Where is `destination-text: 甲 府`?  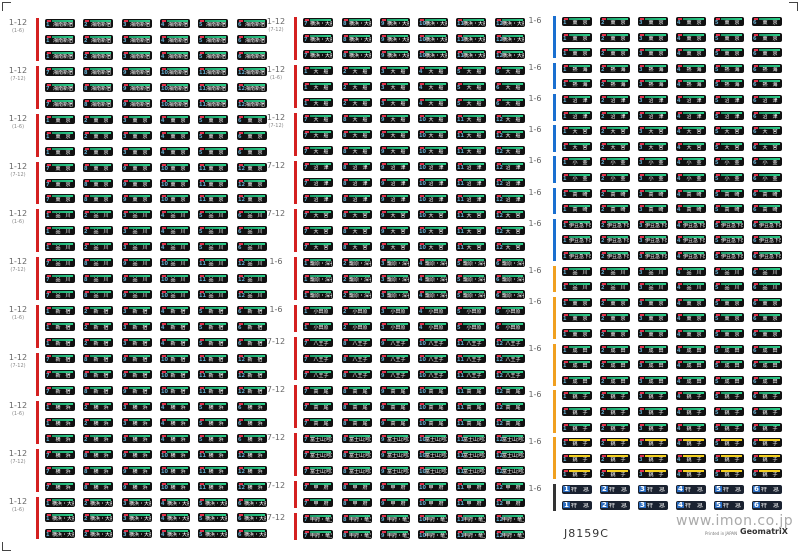 destination-text: 甲 府 is located at coordinates (436, 488).